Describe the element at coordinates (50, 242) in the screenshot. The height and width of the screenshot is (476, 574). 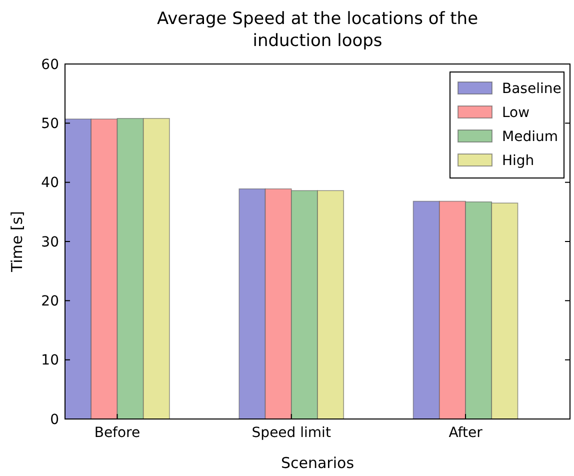
I see `y-tick-label: 30` at that location.